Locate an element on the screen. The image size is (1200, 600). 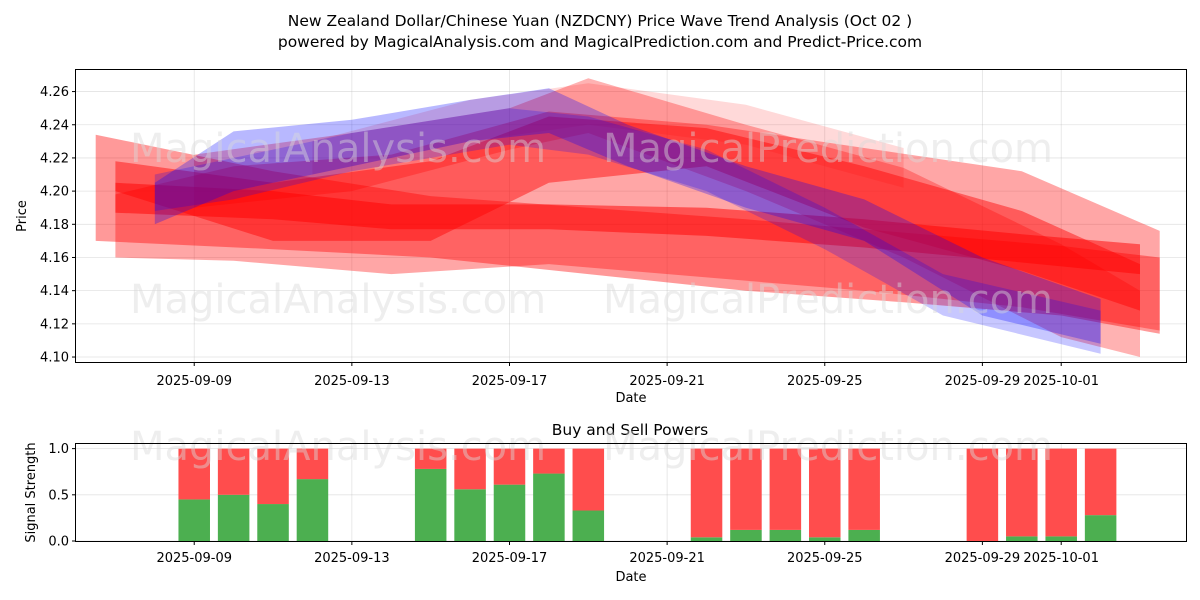
price-y-axis-label: Price is located at coordinates (22, 216).